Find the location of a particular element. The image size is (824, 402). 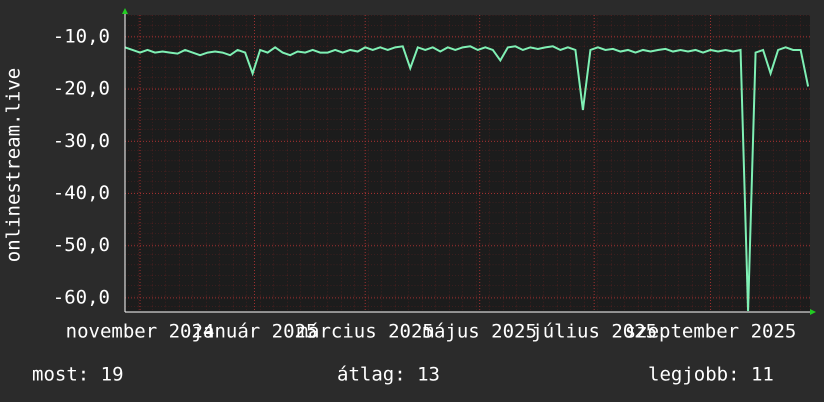

y-tick-label: -10,0 is located at coordinates (81, 36).